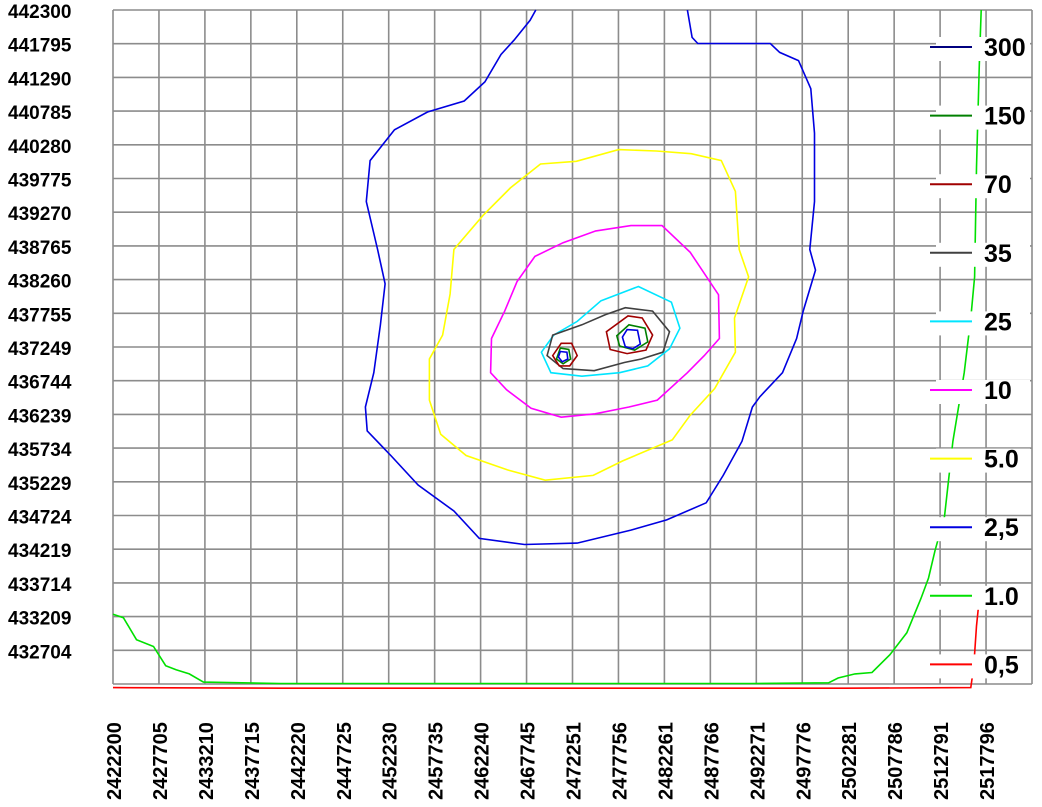 This screenshot has width=1042, height=807. Describe the element at coordinates (40, 652) in the screenshot. I see `y-tick-label: 432704` at that location.